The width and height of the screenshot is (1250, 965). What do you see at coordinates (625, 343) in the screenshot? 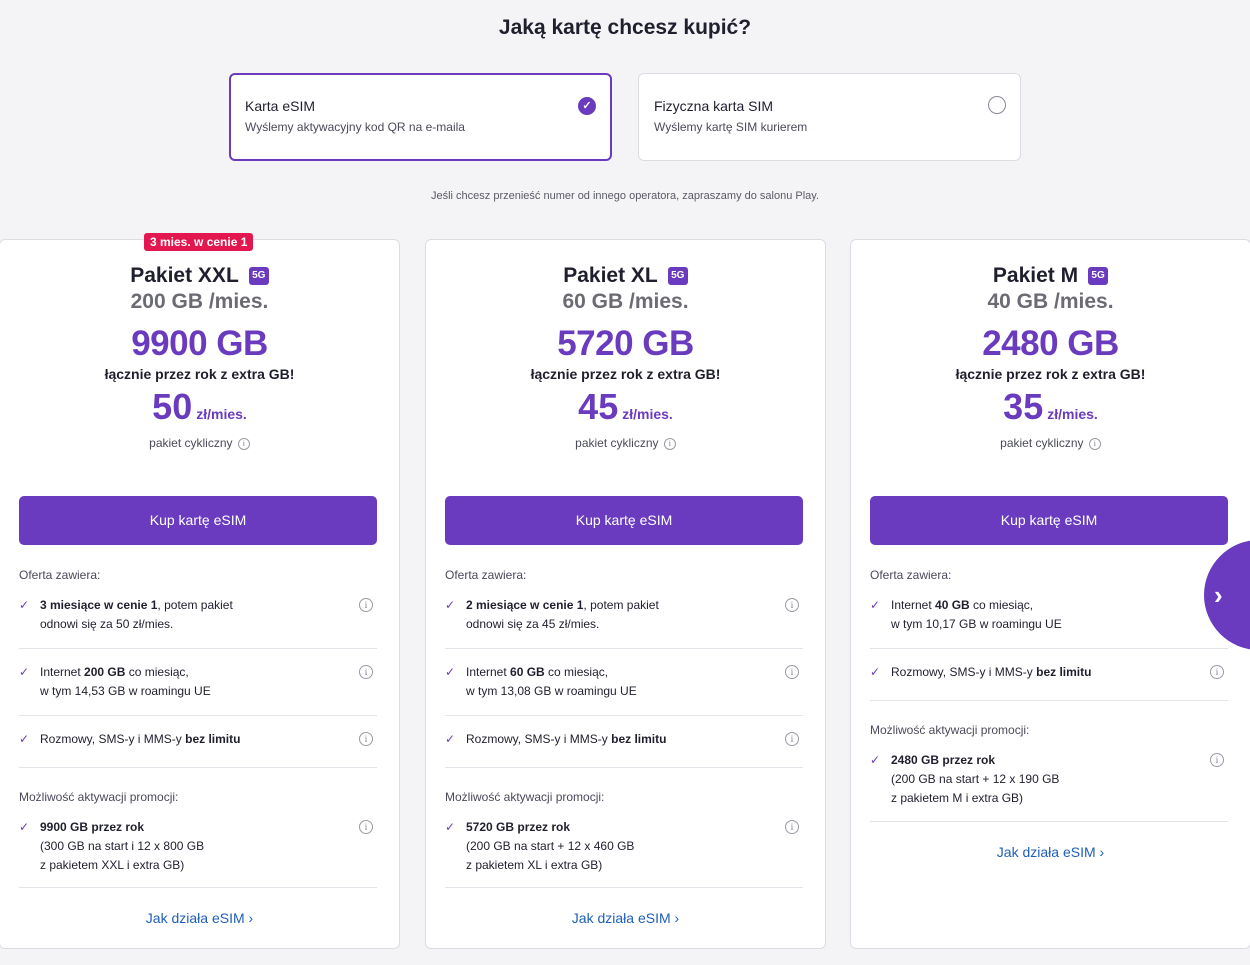
I see `package-total: 5720 GB` at bounding box center [625, 343].